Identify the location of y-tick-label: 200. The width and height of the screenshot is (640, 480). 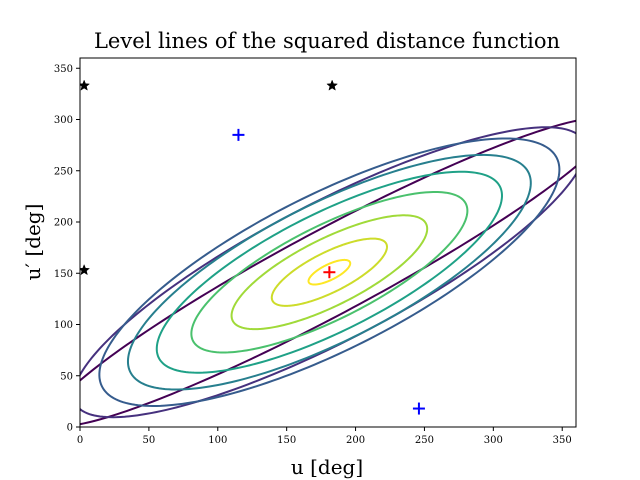
(63, 223).